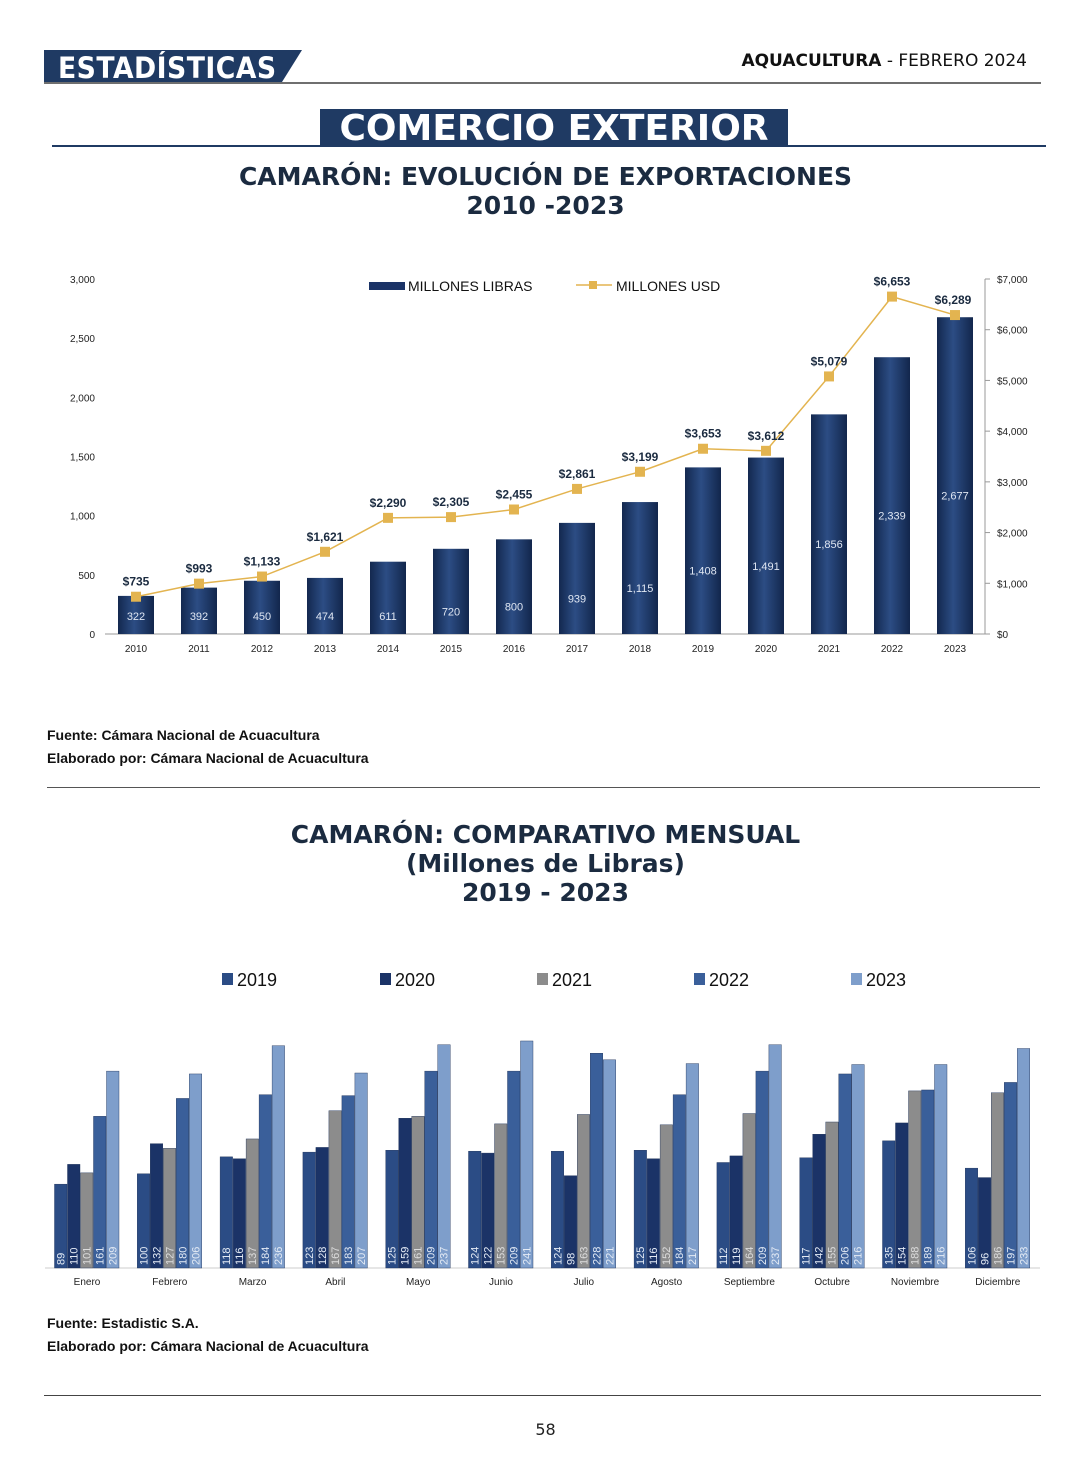  What do you see at coordinates (167, 68) in the screenshot?
I see `section-label: ESTADÍSTICAS` at bounding box center [167, 68].